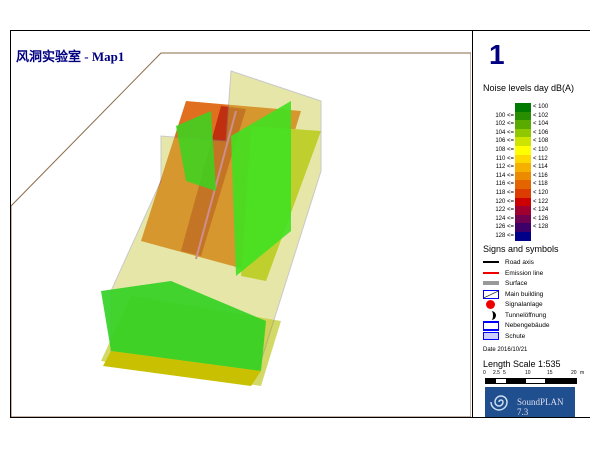 The image size is (600, 450). What do you see at coordinates (541, 218) in the screenshot?
I see `legend-upper: < 126` at bounding box center [541, 218].